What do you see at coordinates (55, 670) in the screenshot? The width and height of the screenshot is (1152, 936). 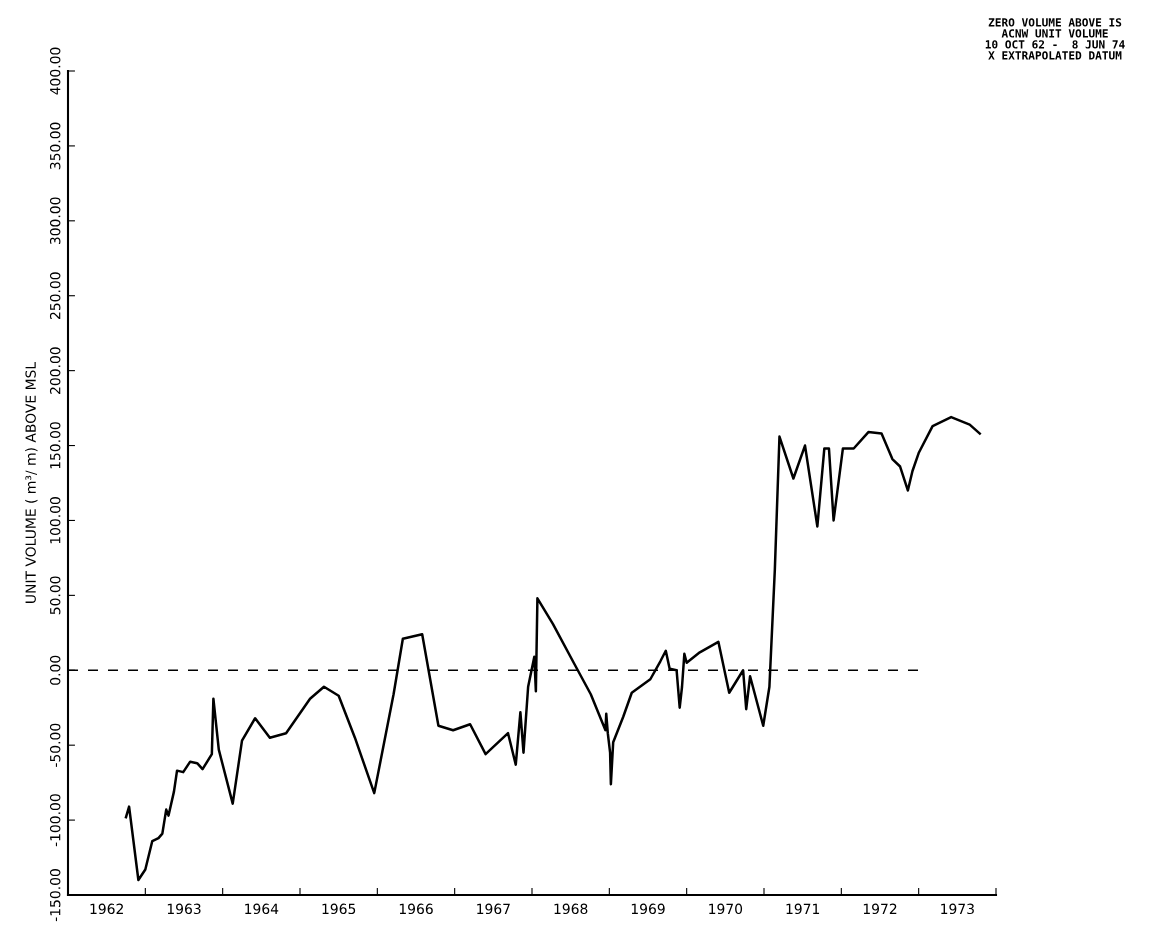 I see `y-tick-label: 0.00` at bounding box center [55, 670].